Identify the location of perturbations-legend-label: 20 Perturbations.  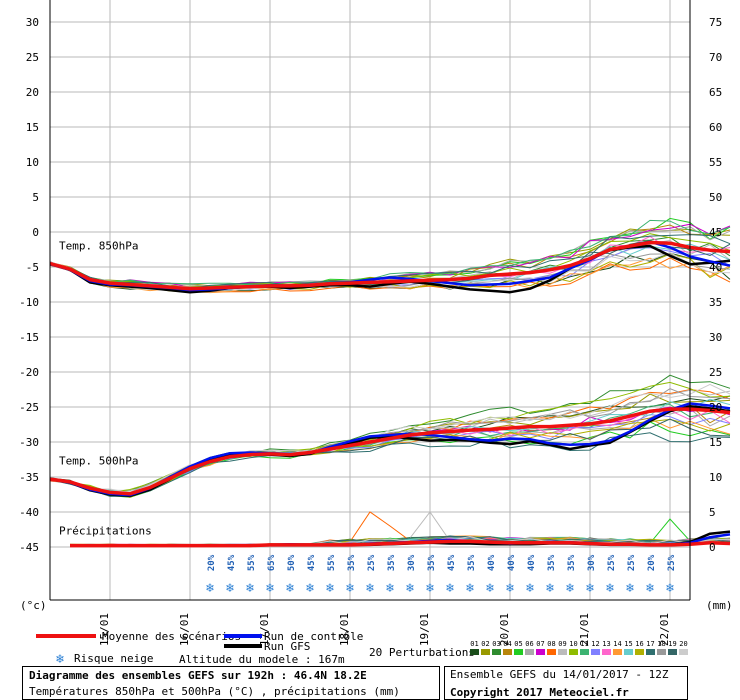
(422, 652).